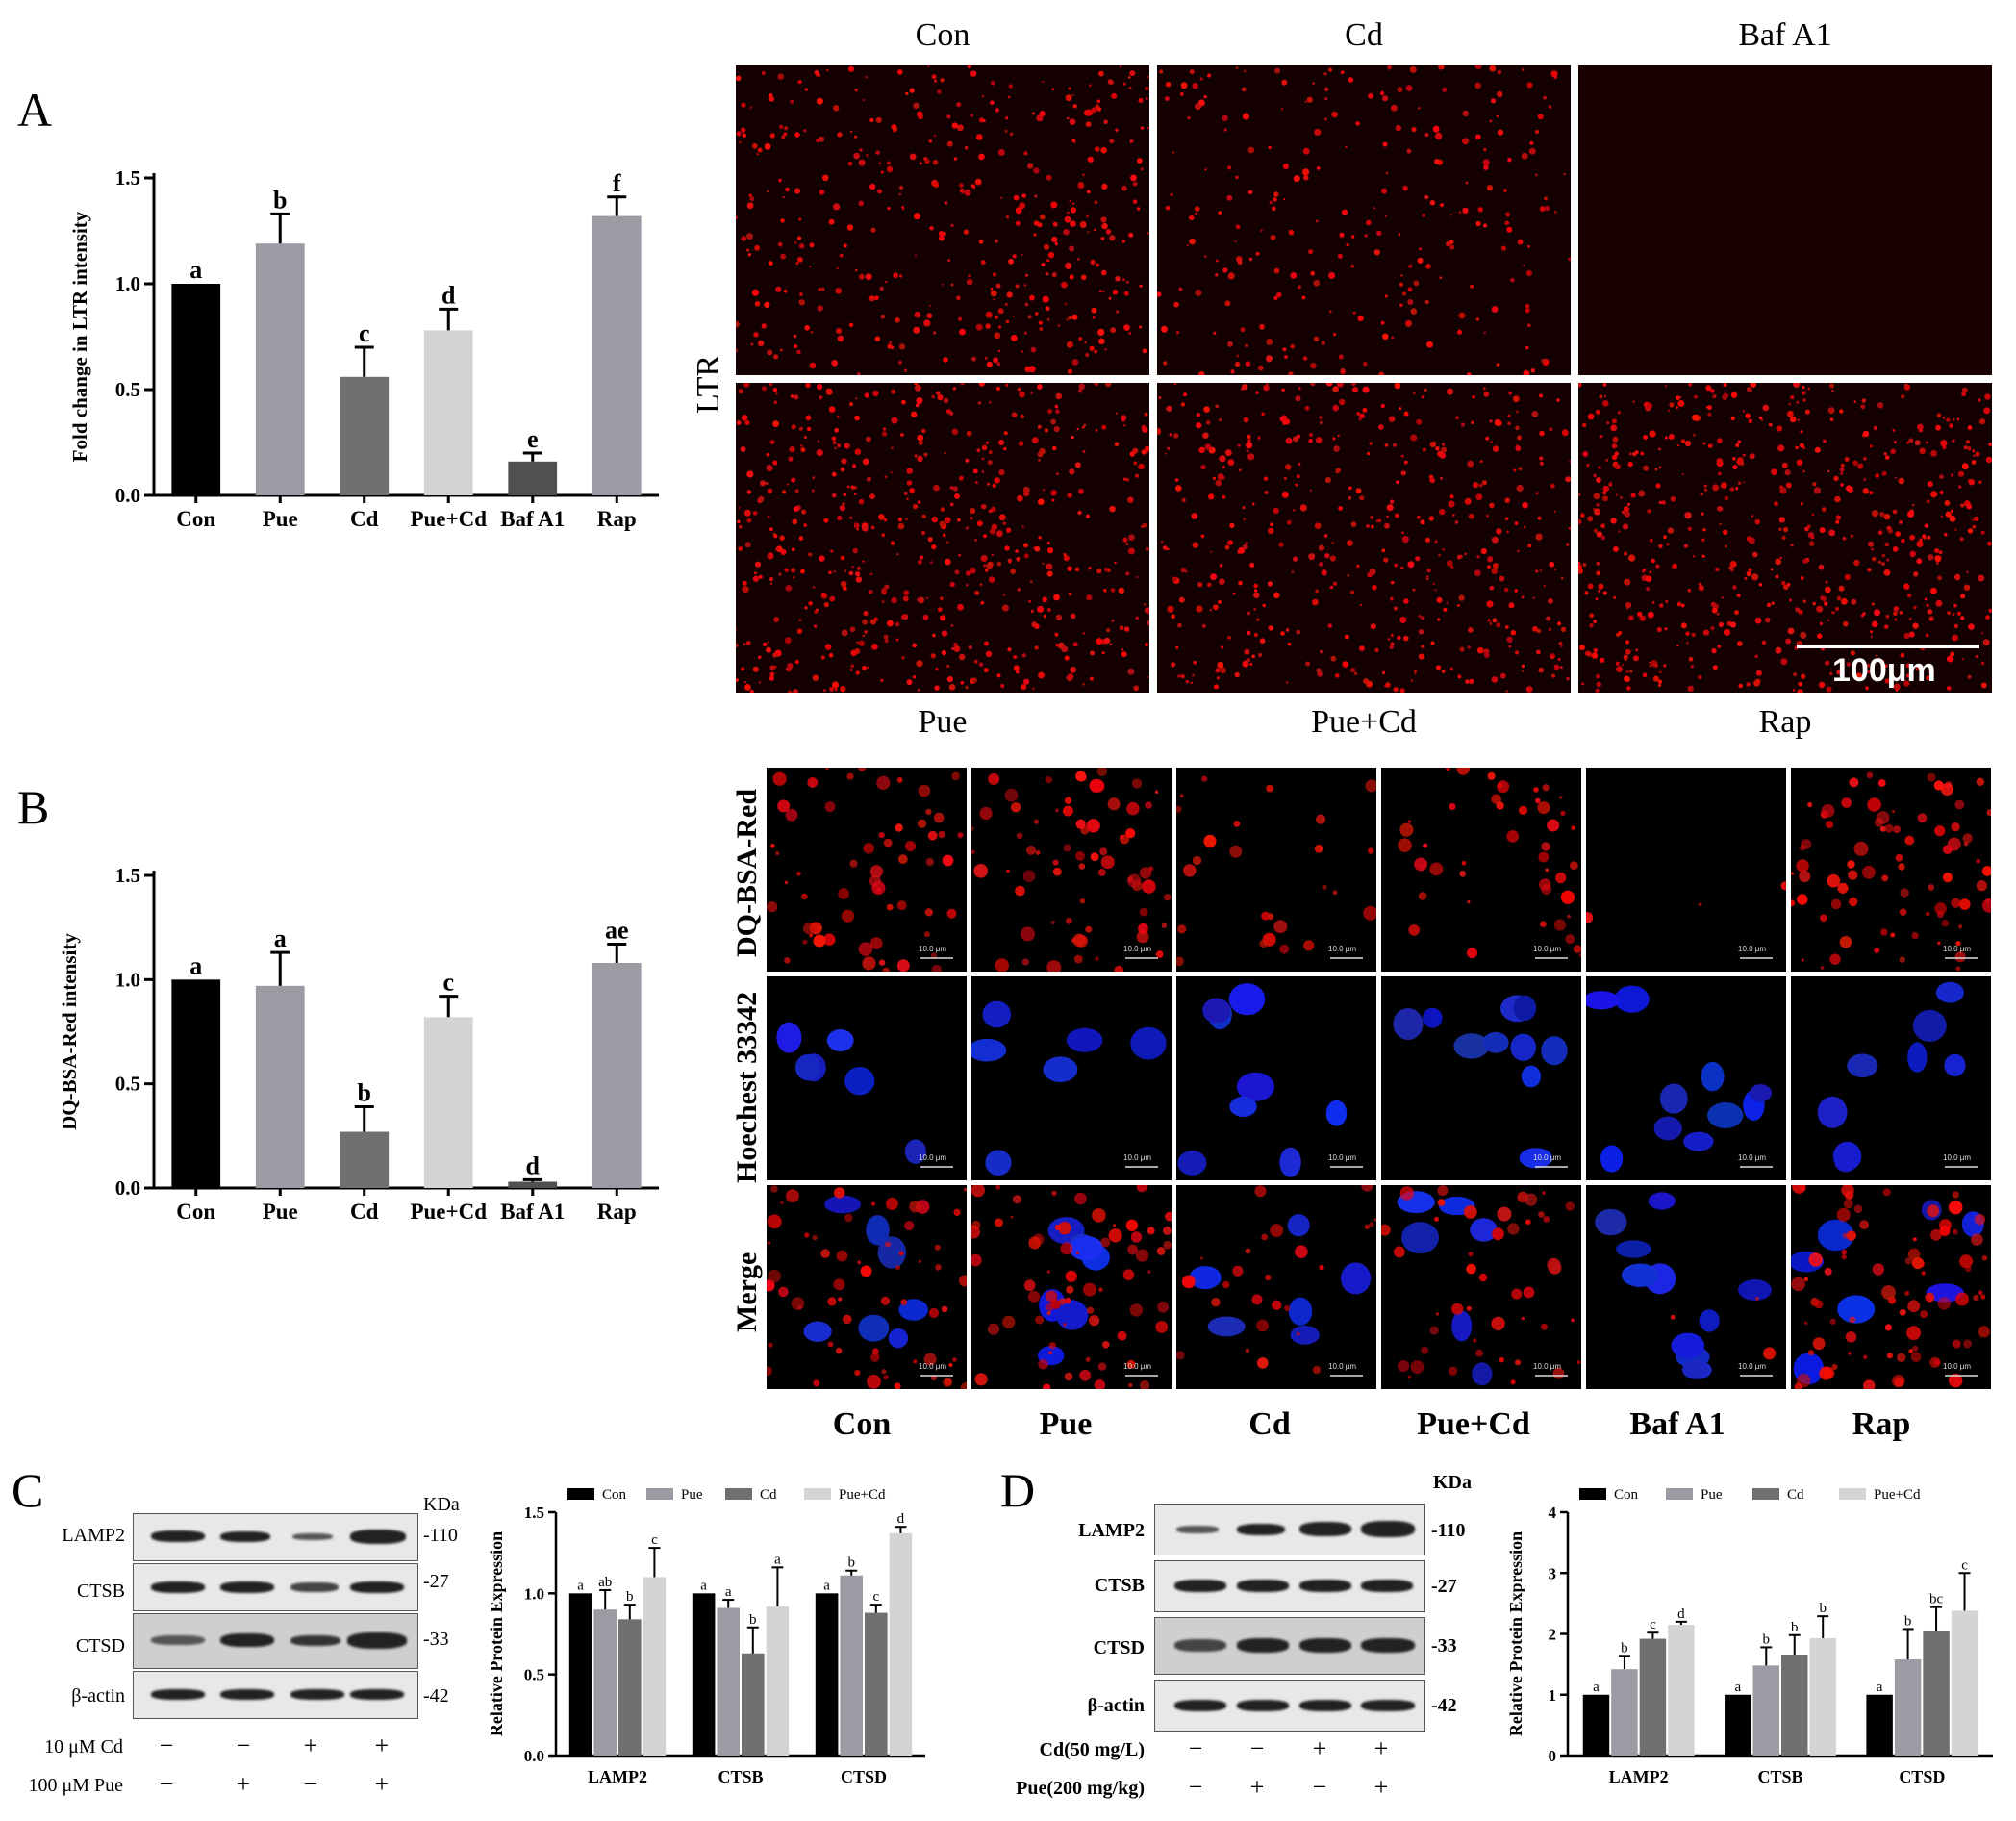 This screenshot has width=2016, height=1821. Describe the element at coordinates (128, 1084) in the screenshot. I see `y-tick-label: 0.5` at that location.